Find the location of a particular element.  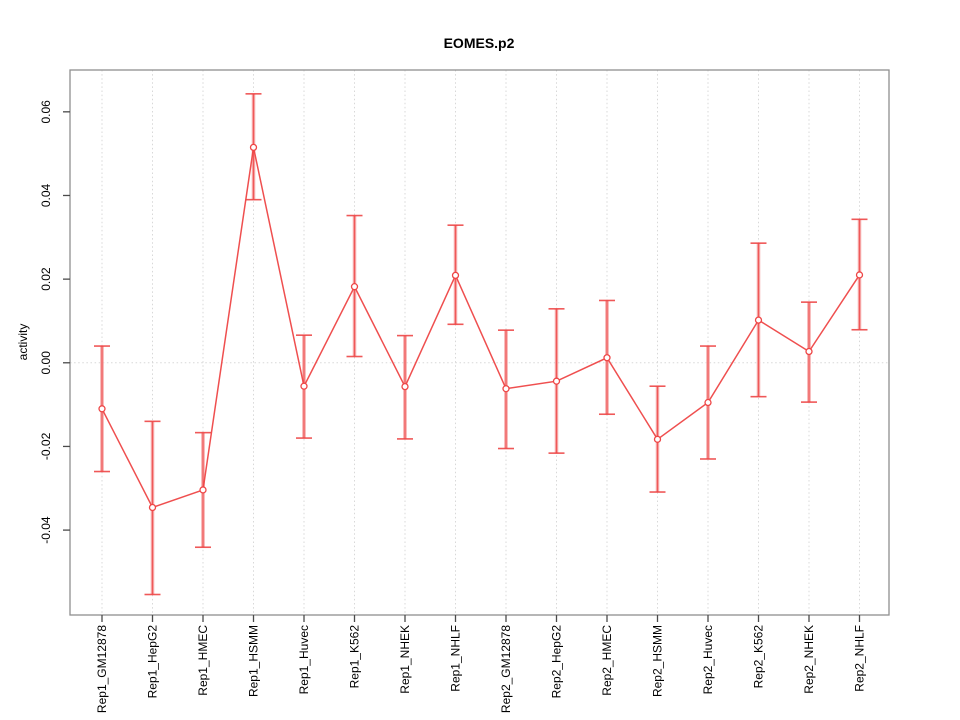

x-tick-label: Rep1_NHLF is located at coordinates (456, 658).